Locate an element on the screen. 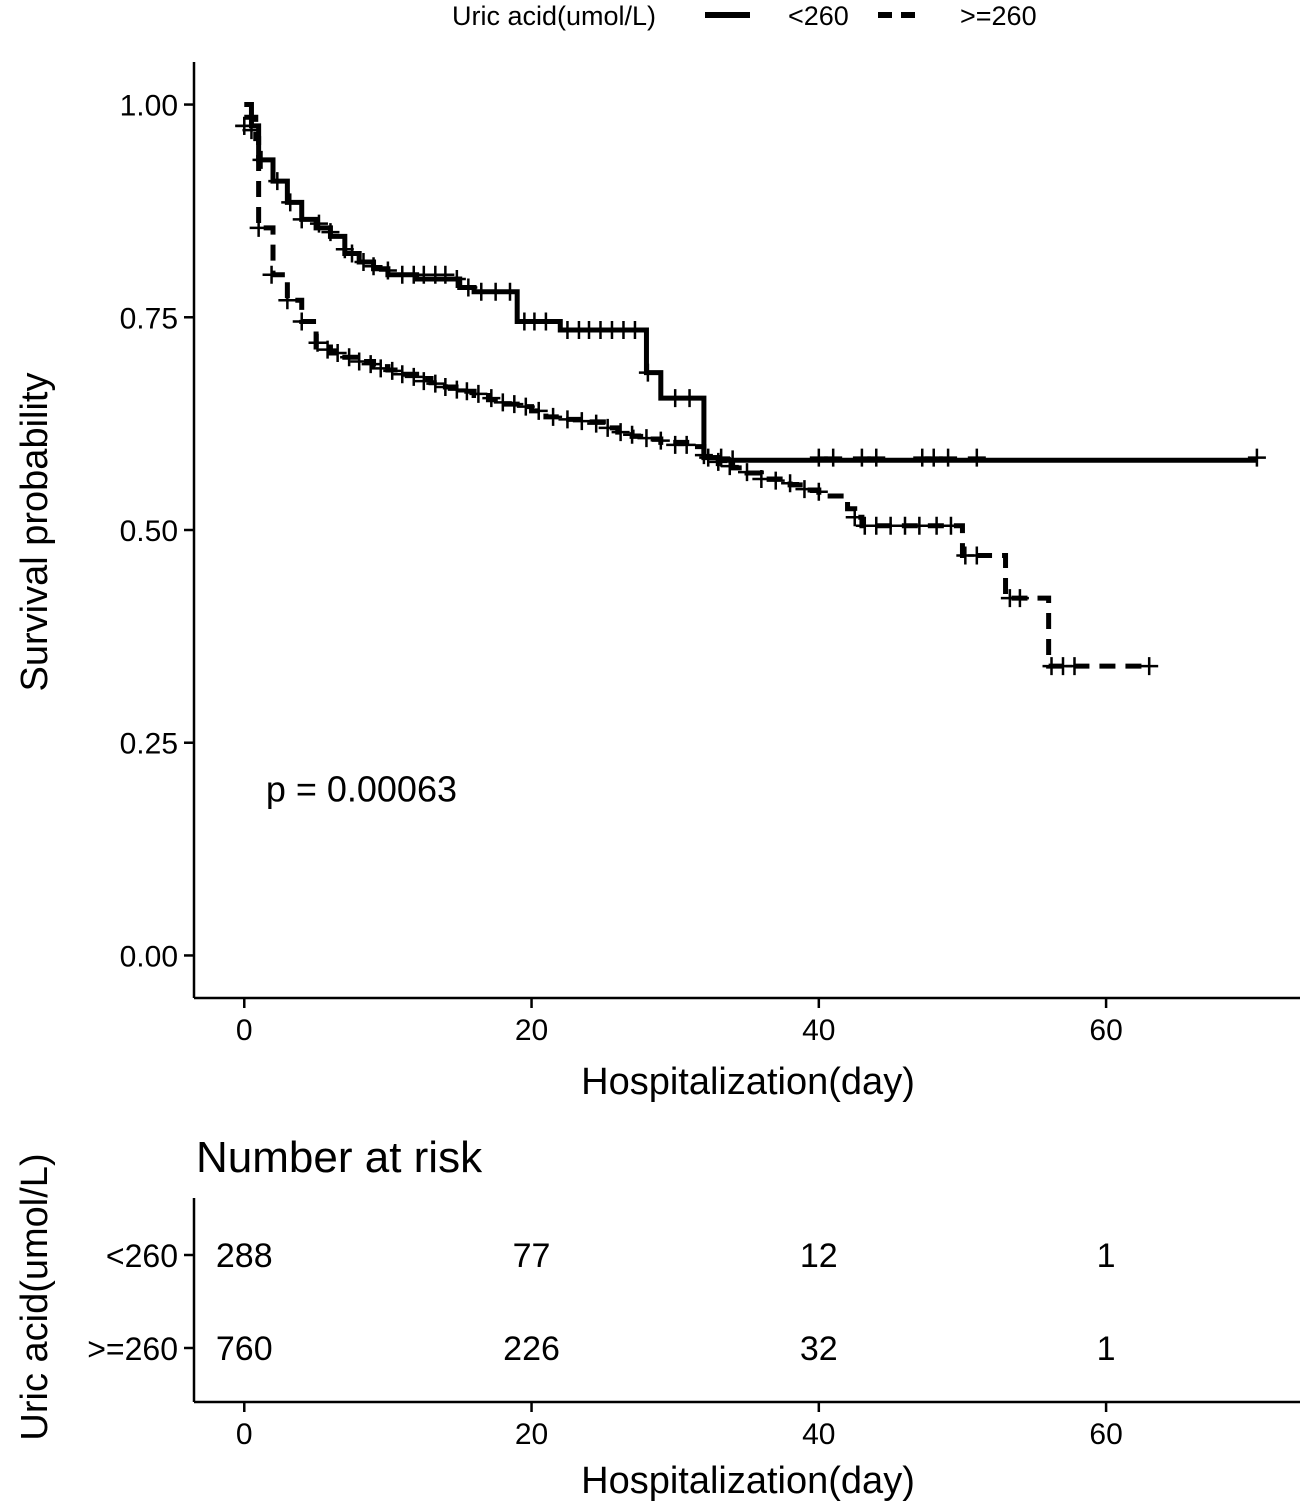 The height and width of the screenshot is (1505, 1304). x-tick-label: 60 is located at coordinates (1105, 1030).